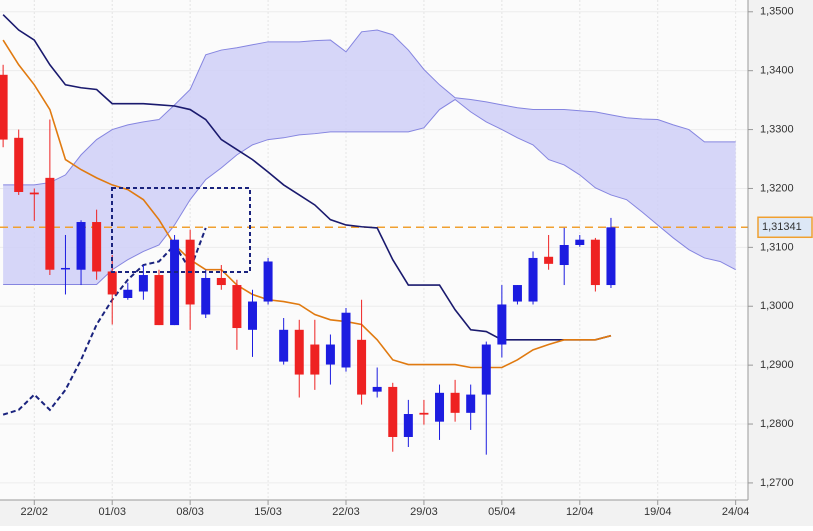 Image resolution: width=813 pixels, height=531 pixels. I want to click on y-tick-label: 1,3000, so click(777, 306).